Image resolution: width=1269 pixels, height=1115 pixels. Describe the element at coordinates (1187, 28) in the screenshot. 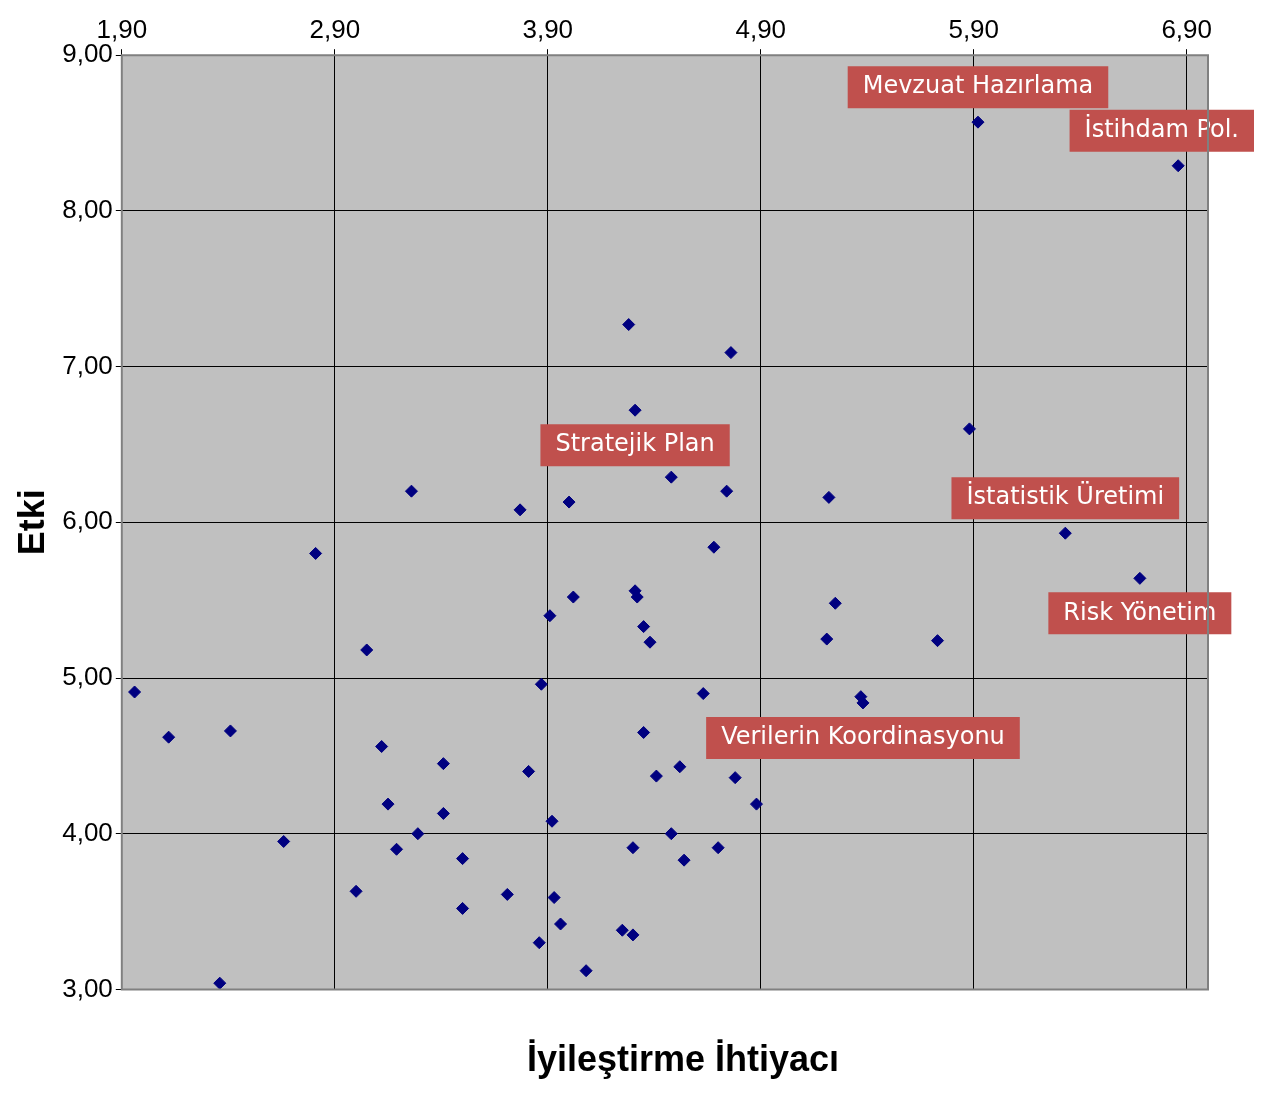

I see `x-tick-label: 6,90` at that location.